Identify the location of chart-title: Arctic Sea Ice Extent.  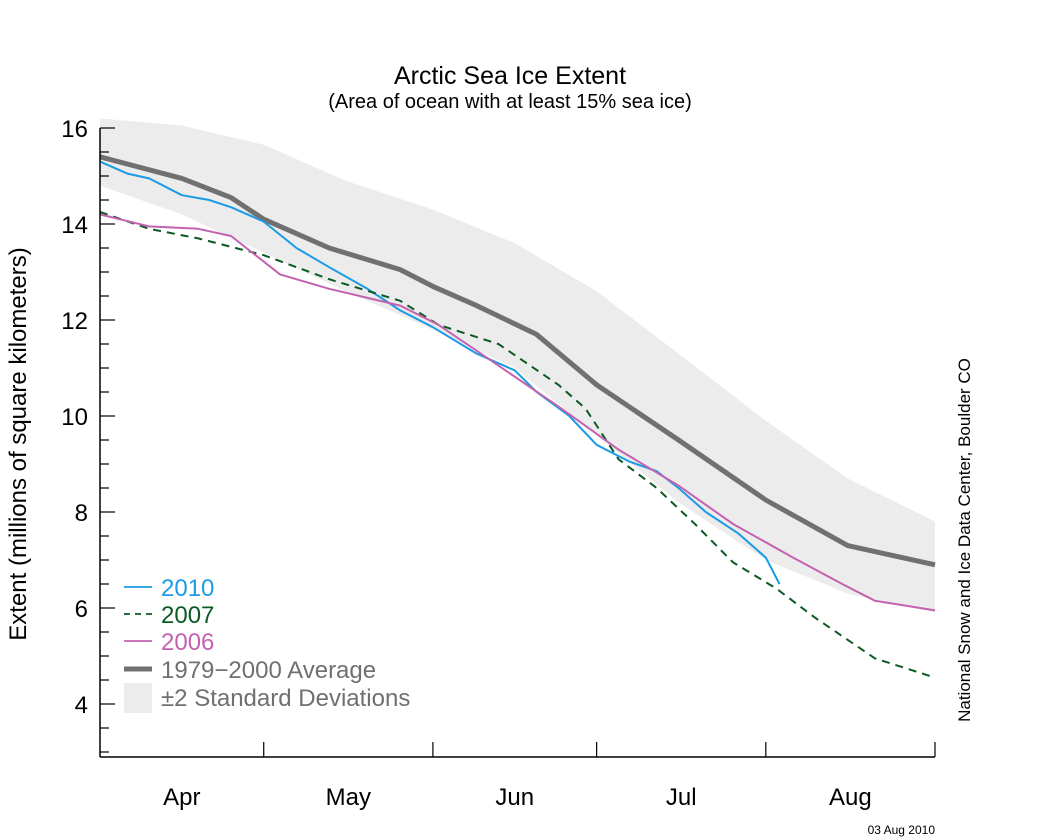
(510, 76).